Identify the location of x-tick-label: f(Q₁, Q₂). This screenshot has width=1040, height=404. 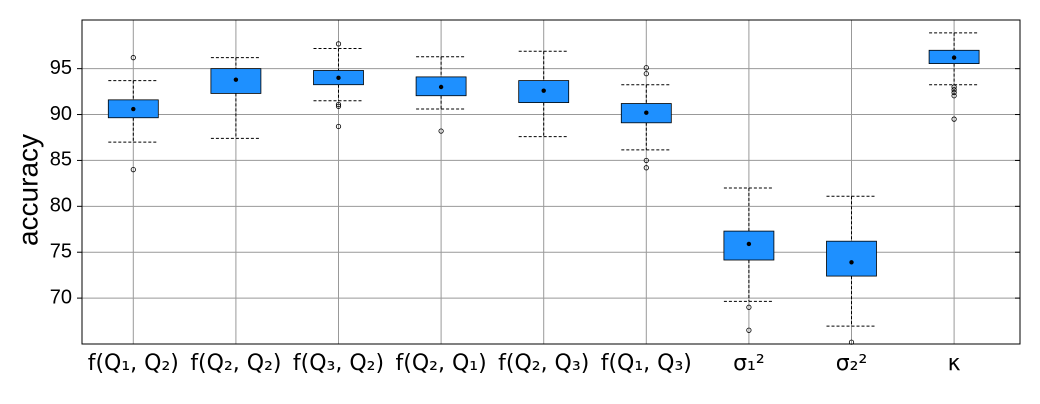
(133, 363).